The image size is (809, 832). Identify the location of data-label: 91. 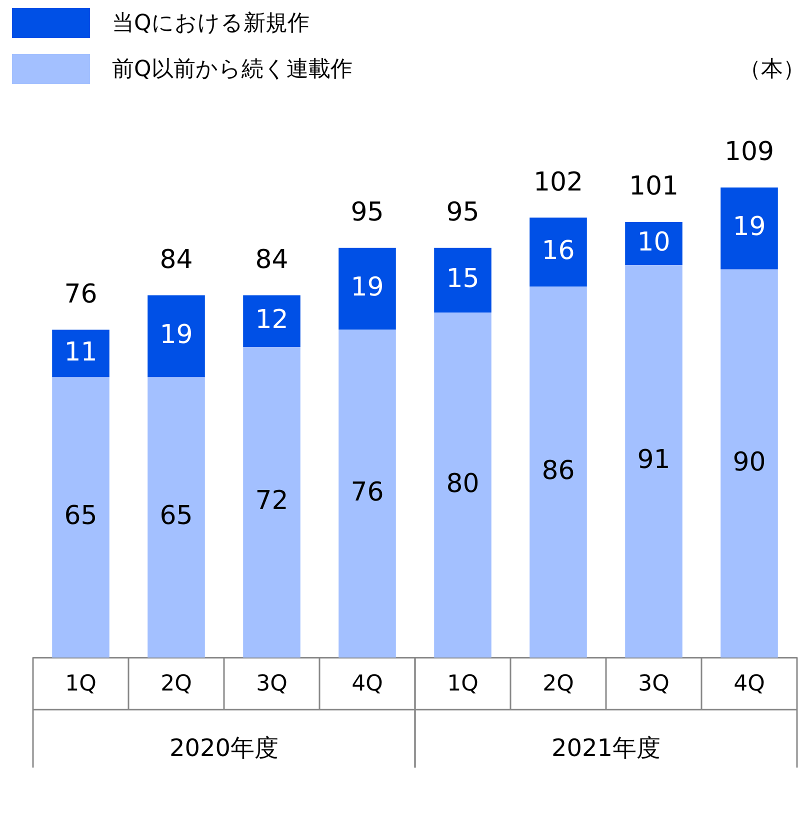
(653, 460).